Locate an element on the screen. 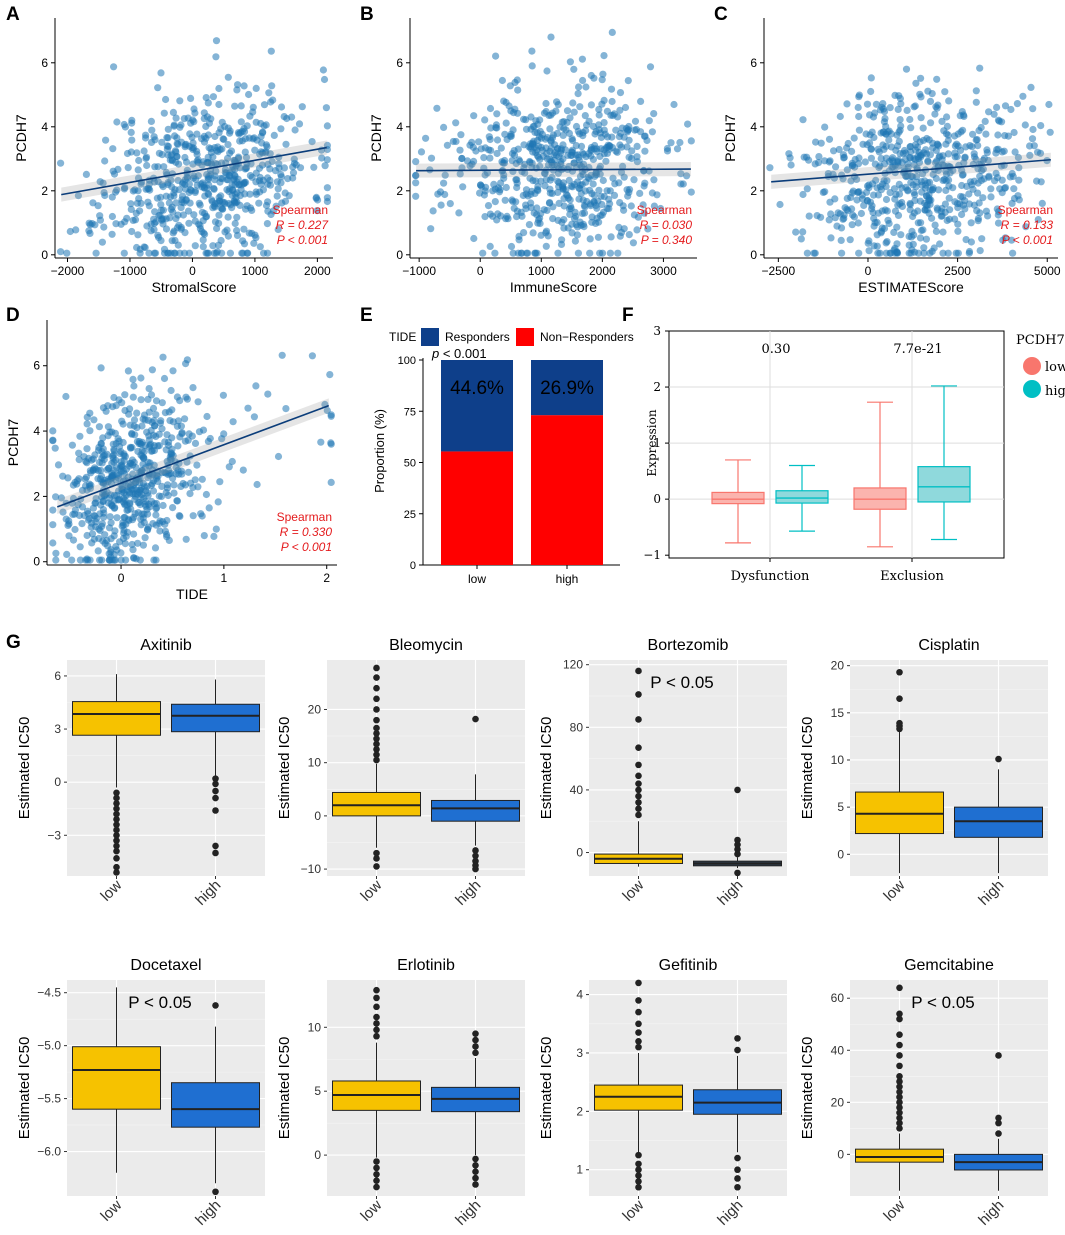  y-tick-label: 4 is located at coordinates (36, 431).